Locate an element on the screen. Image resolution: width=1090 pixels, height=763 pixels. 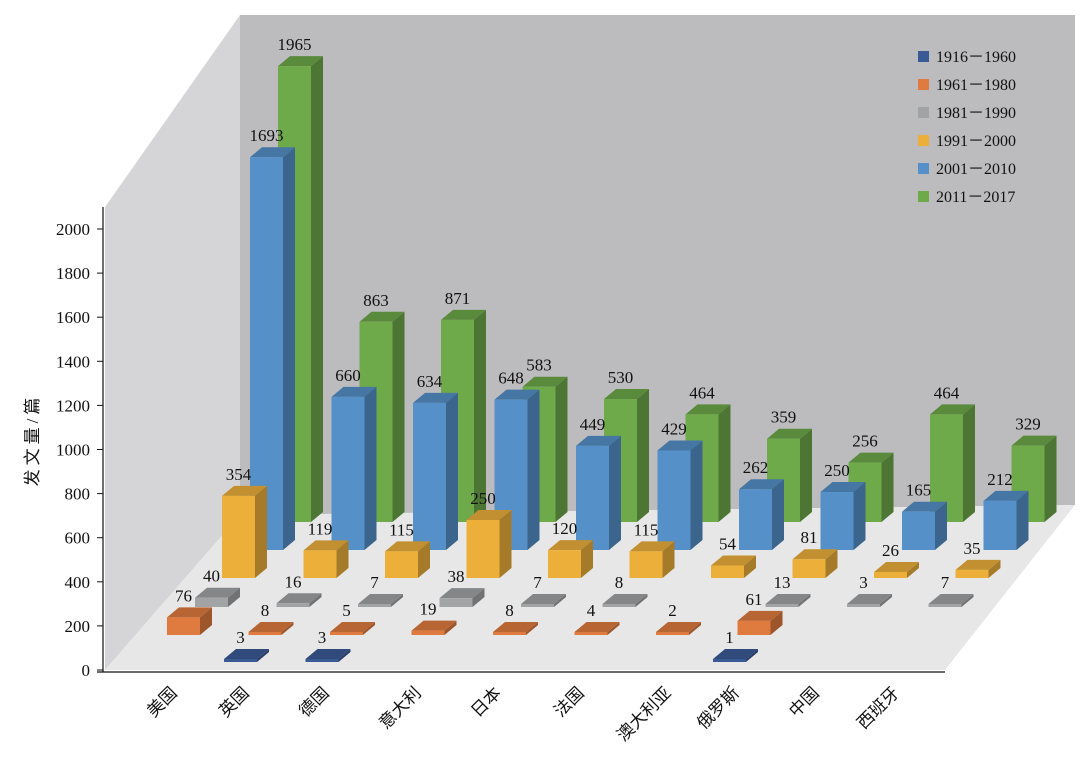
data-label: 13 is located at coordinates (782, 582).